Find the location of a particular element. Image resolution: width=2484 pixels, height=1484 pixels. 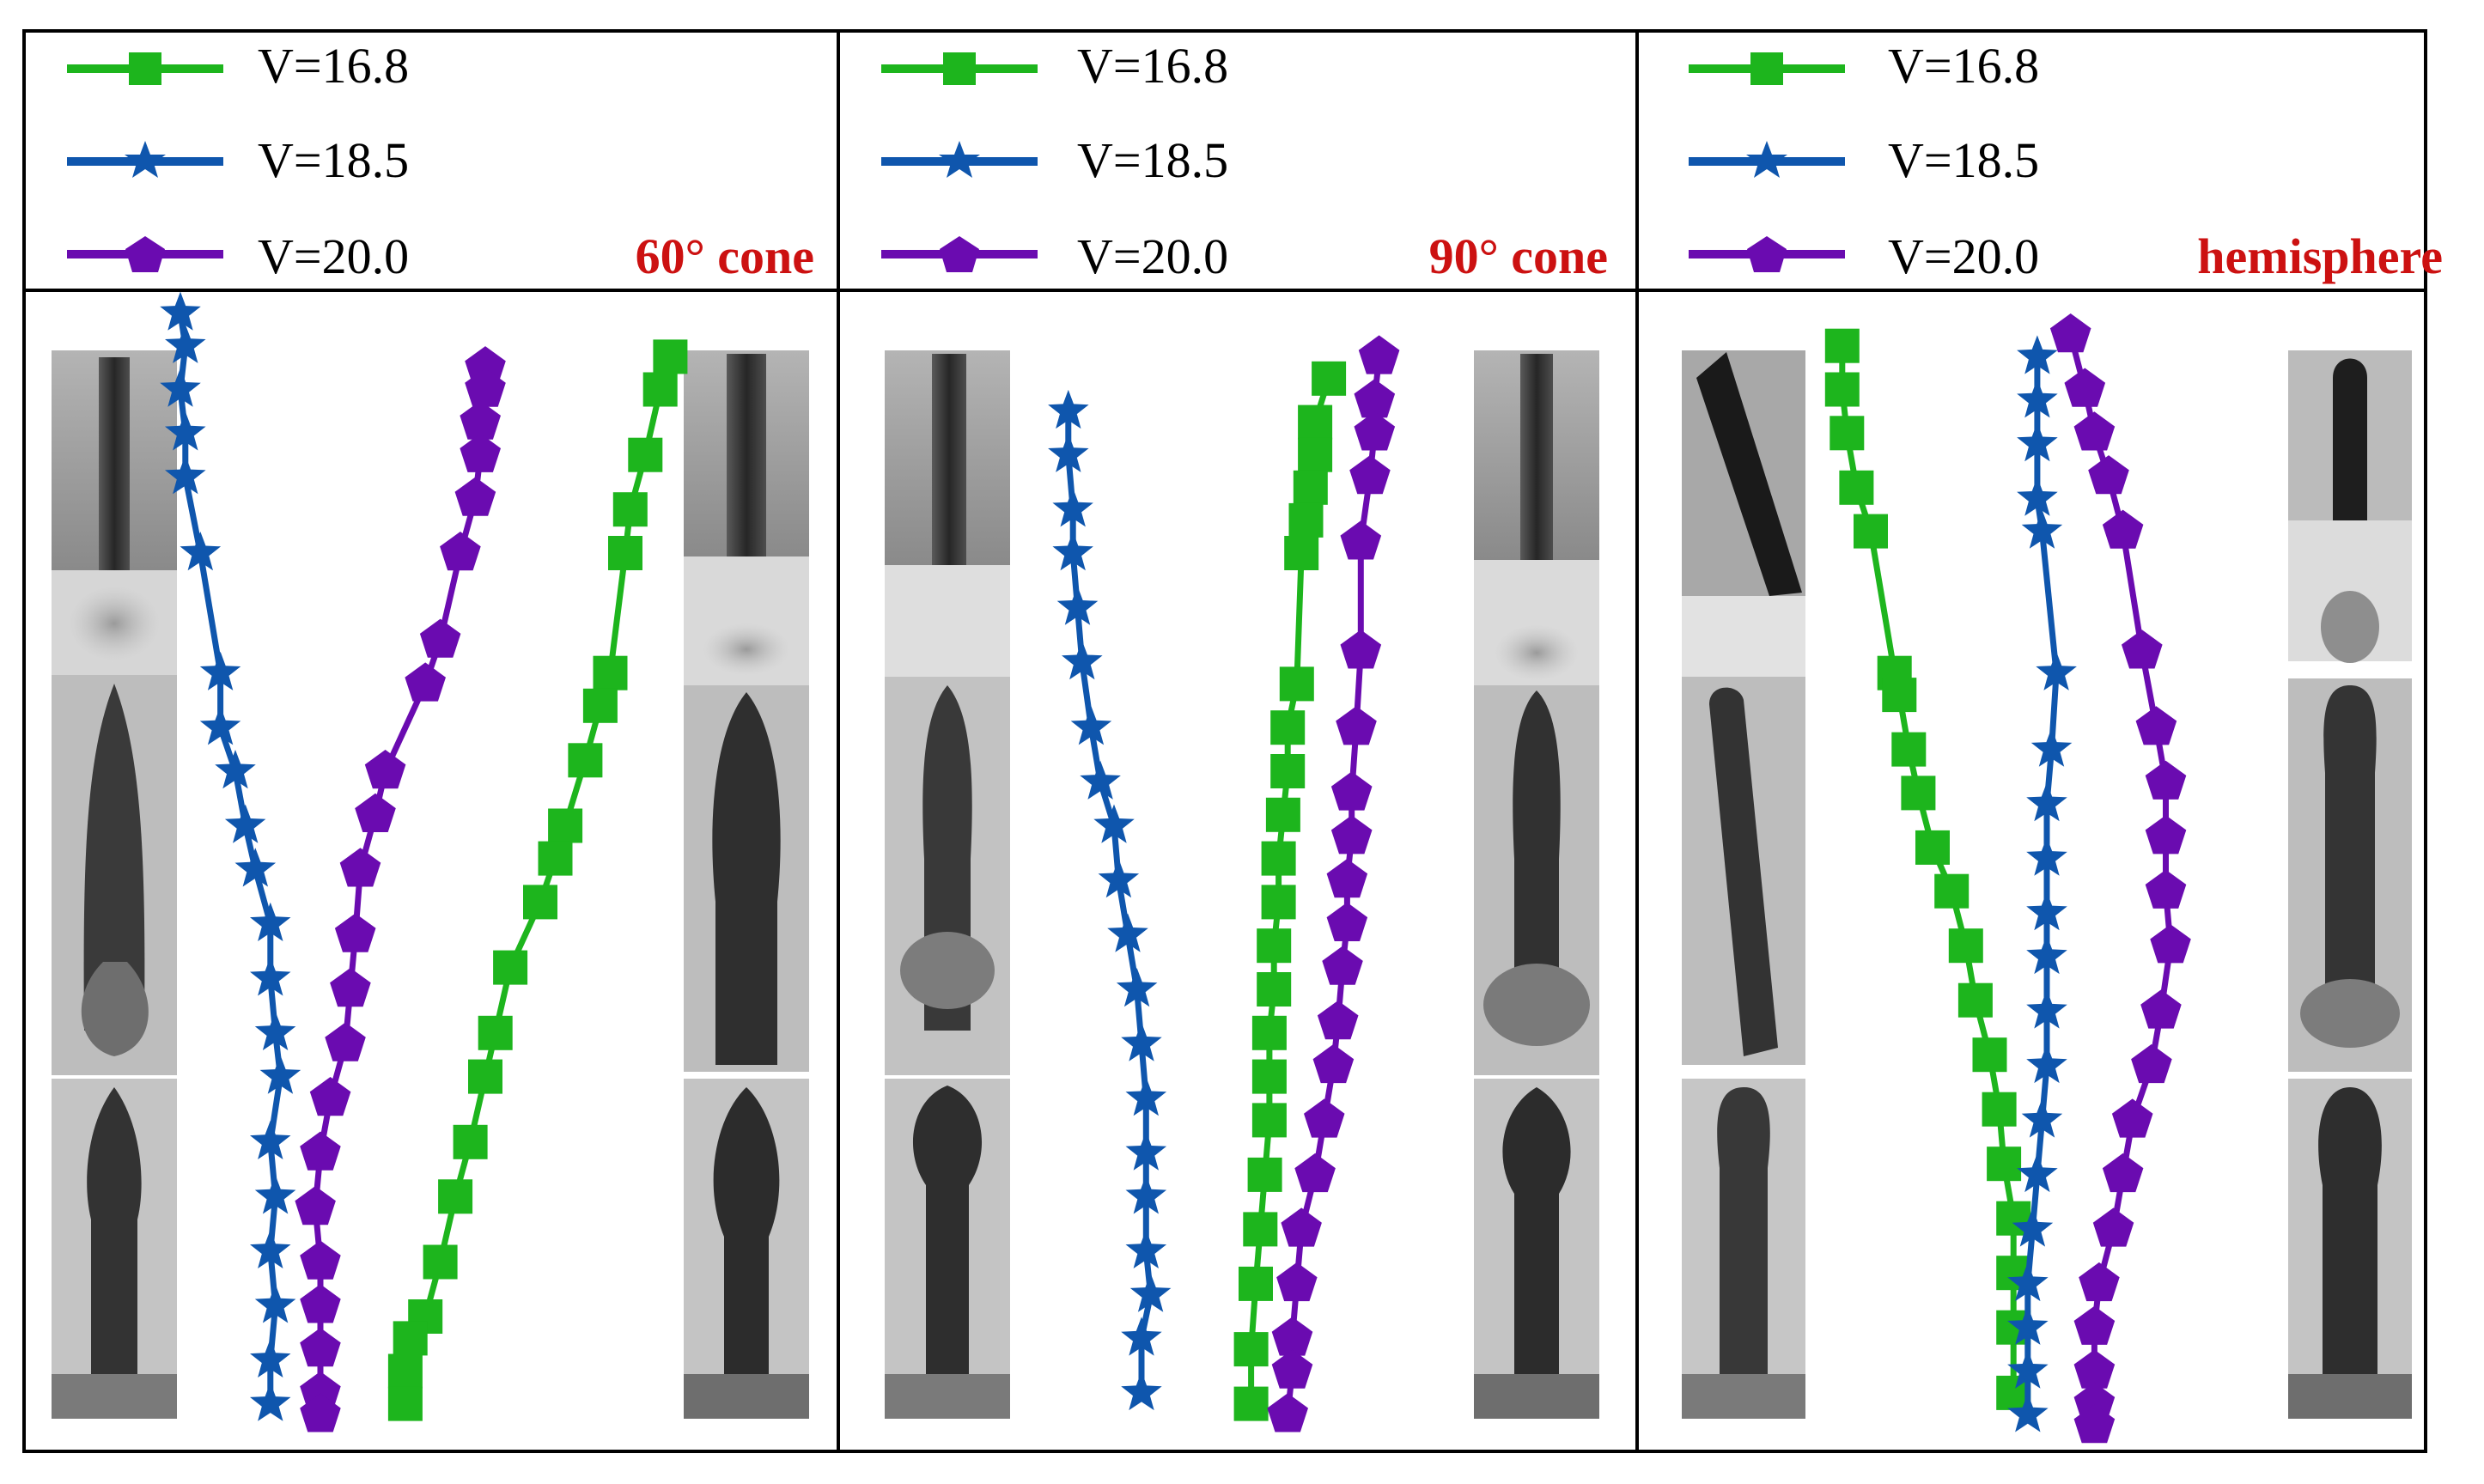

legend: V=16.8 V=18.5 V=20.0 60° cone is located at coordinates (440, 161).